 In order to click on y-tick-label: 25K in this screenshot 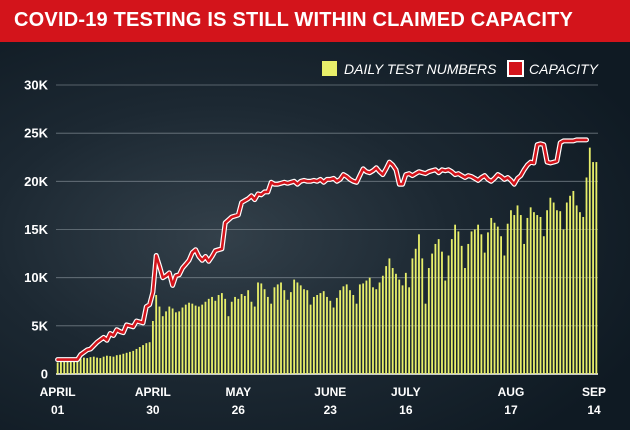, I will do `click(36, 133)`.